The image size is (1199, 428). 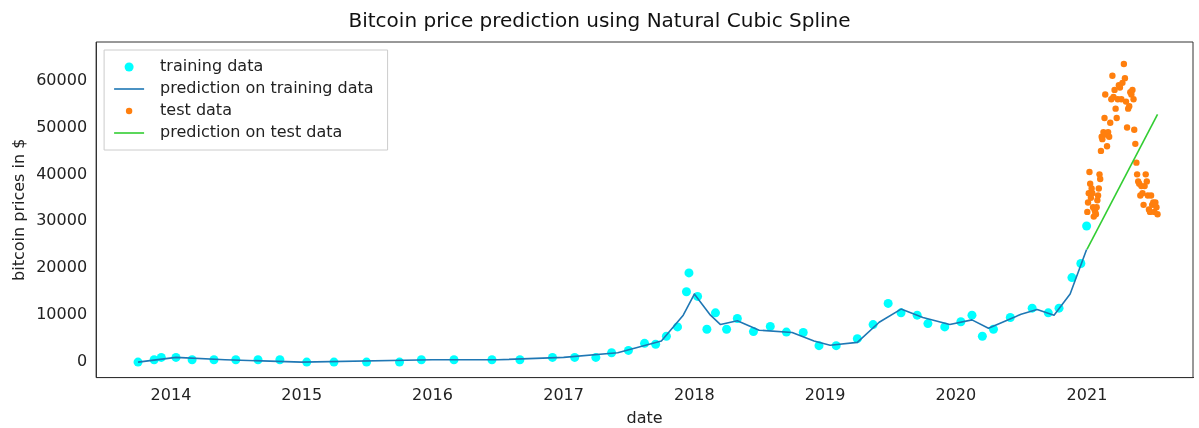 I want to click on y-tick-label: 60000, so click(x=62, y=79).